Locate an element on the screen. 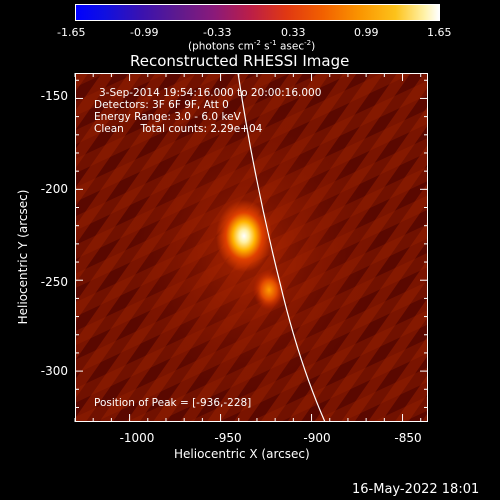  colorbar-tick: -0.33 is located at coordinates (217, 32).